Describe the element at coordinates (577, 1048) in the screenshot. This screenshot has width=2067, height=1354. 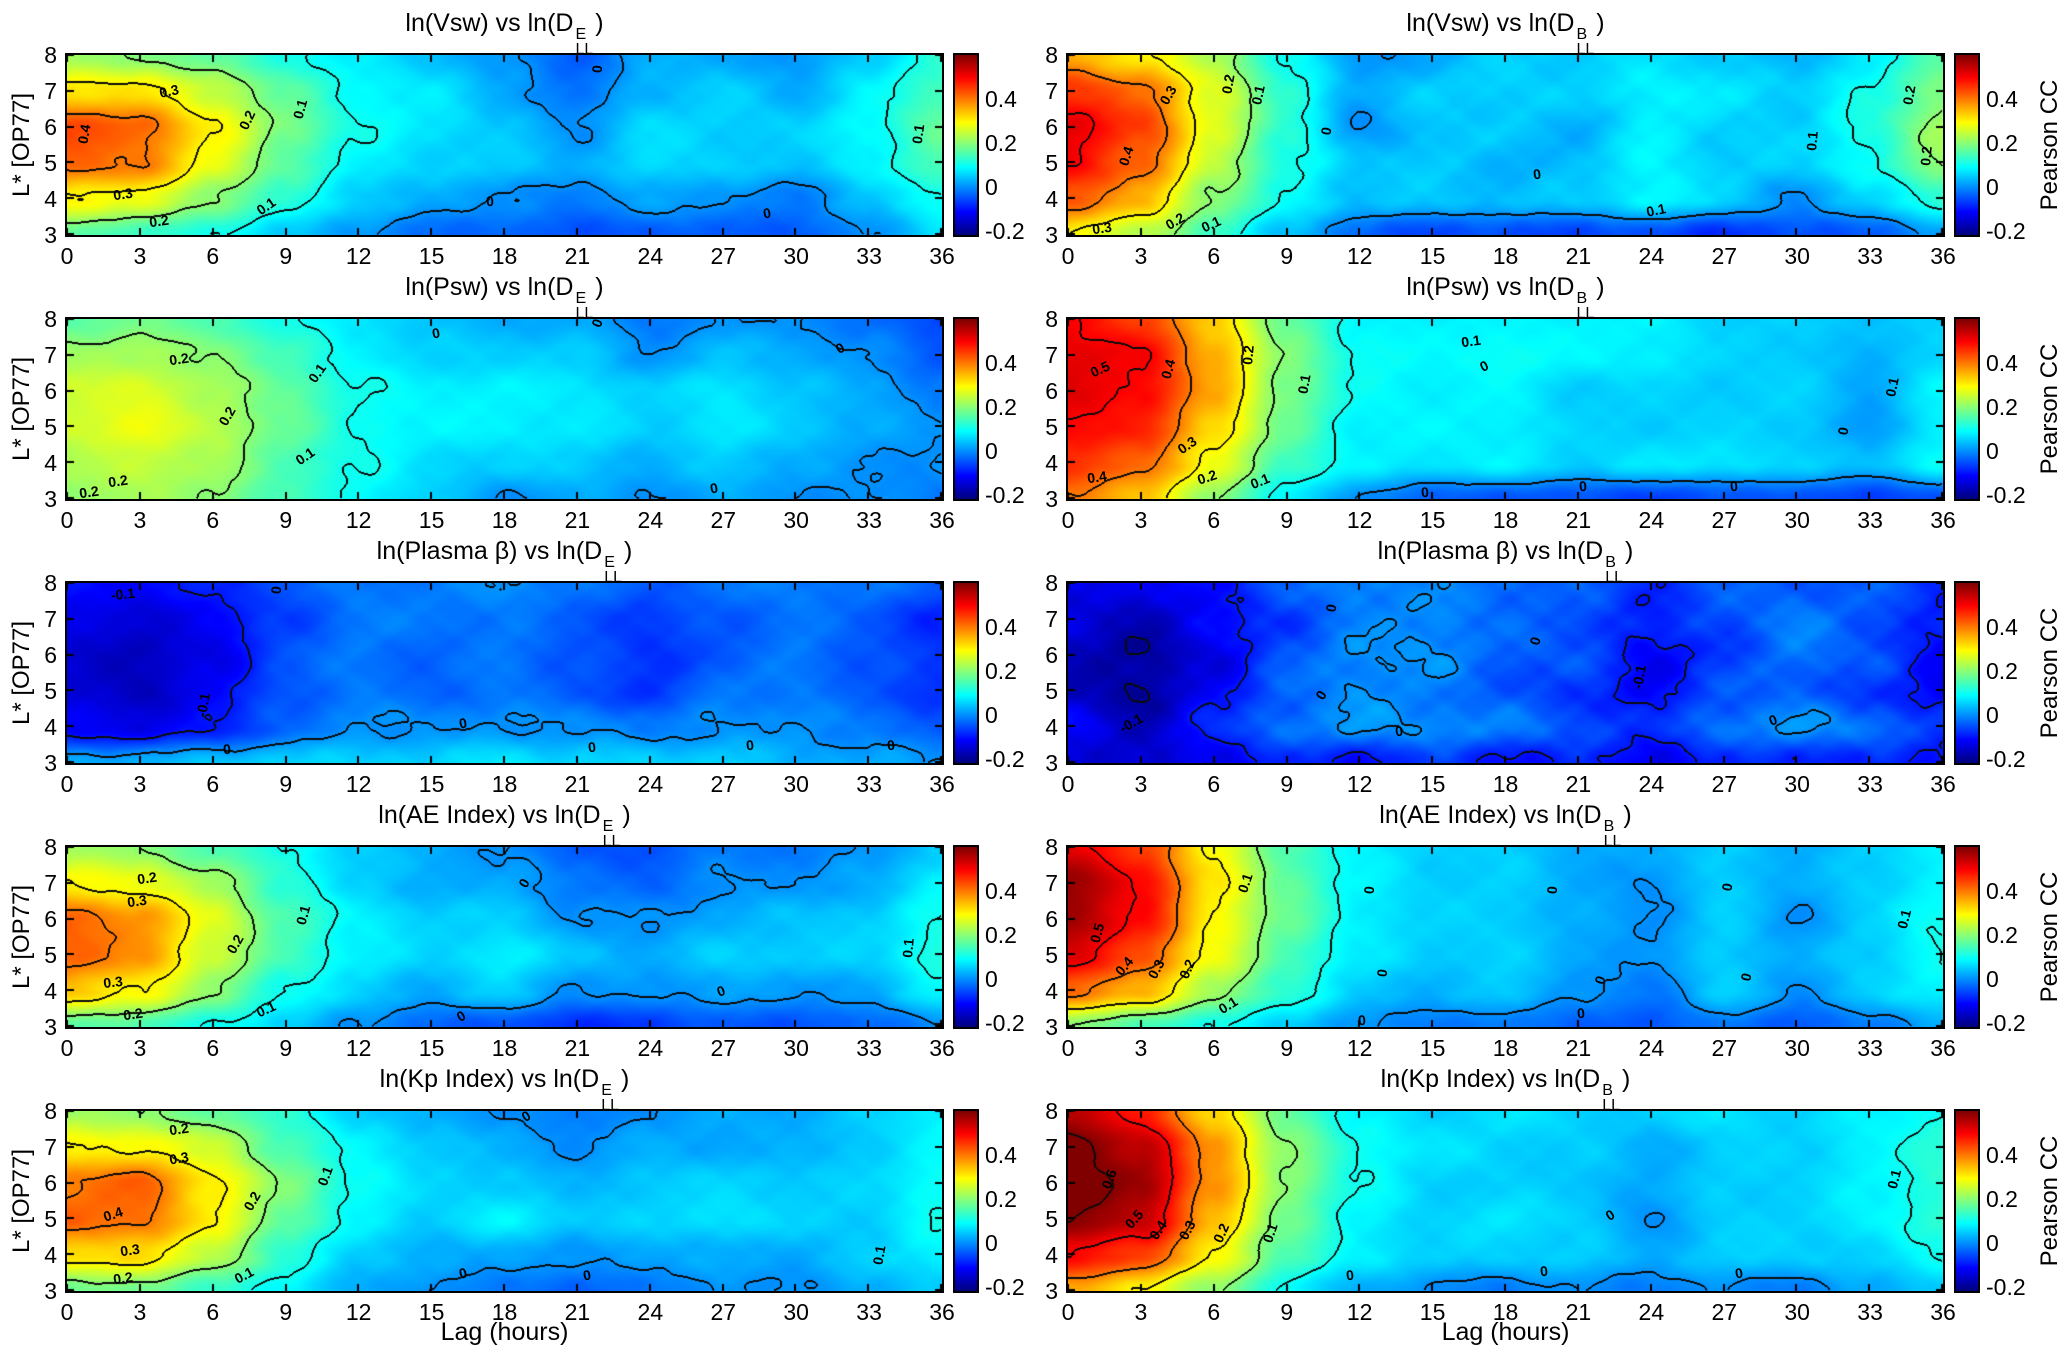
I see `x-tick-label: 21` at that location.